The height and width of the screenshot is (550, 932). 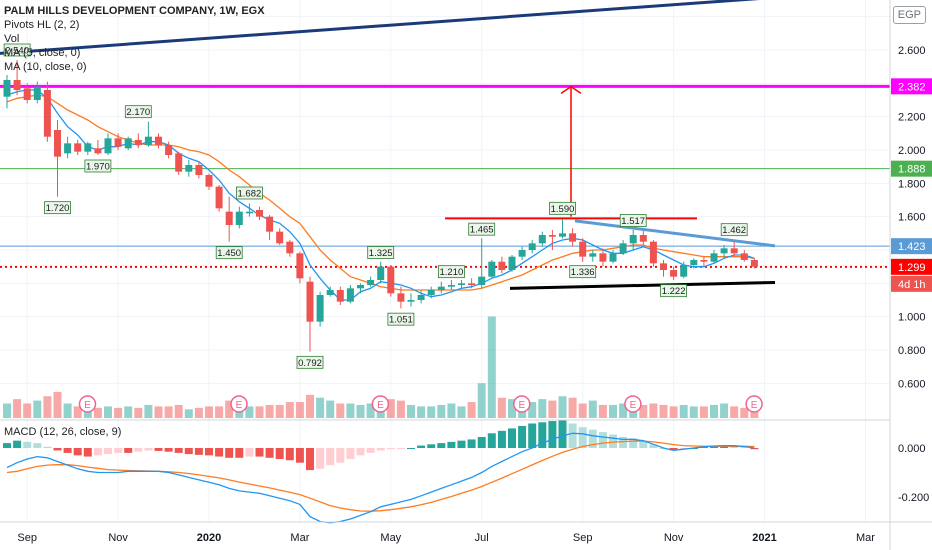 What do you see at coordinates (912, 384) in the screenshot?
I see `price-tick-label: 0.600` at bounding box center [912, 384].